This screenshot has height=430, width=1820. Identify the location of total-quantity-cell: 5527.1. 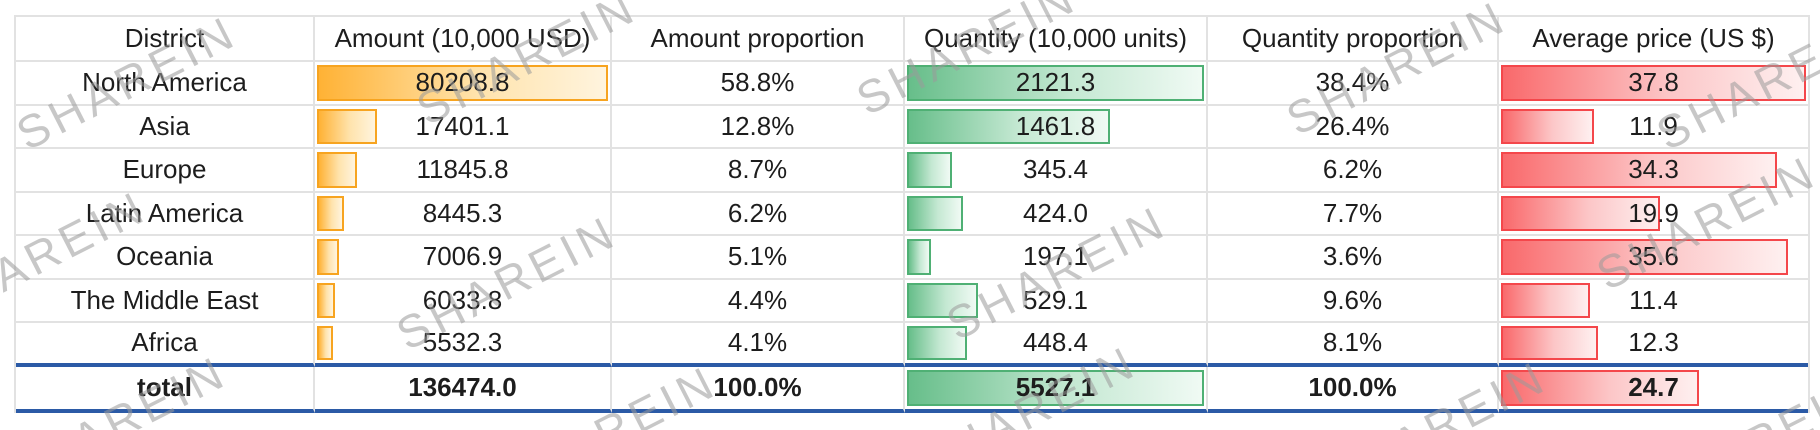
(1056, 389).